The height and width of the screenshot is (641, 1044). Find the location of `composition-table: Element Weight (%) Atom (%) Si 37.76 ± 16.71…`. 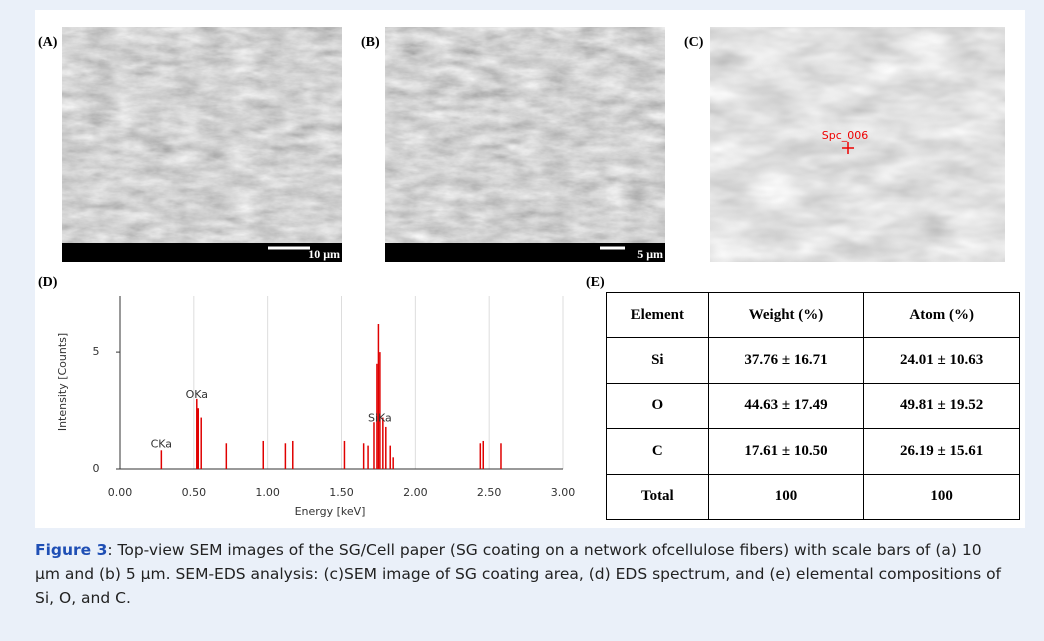

composition-table: Element Weight (%) Atom (%) Si 37.76 ± 16.71… is located at coordinates (813, 406).